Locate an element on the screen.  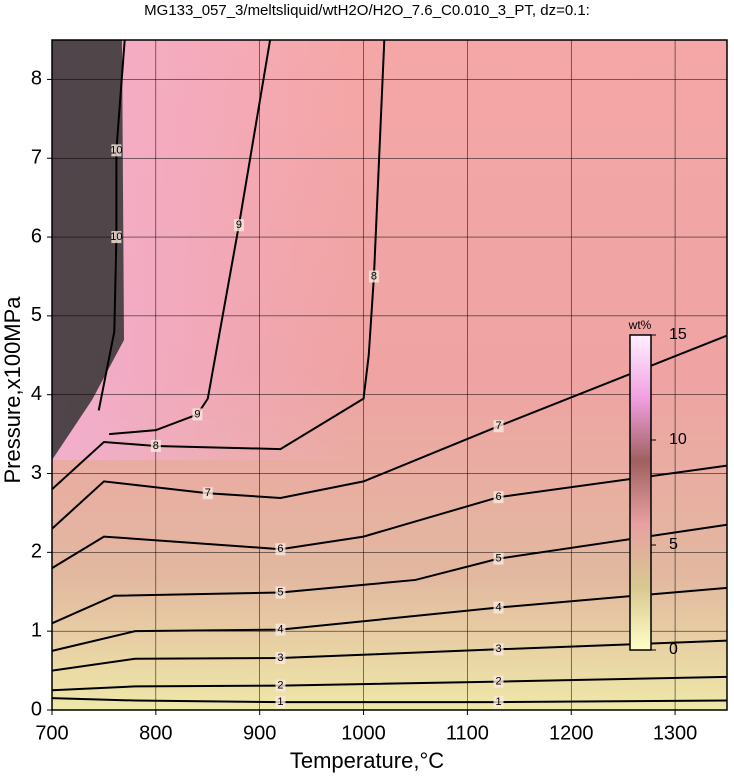
y-tick-label: 4 is located at coordinates (36, 394).